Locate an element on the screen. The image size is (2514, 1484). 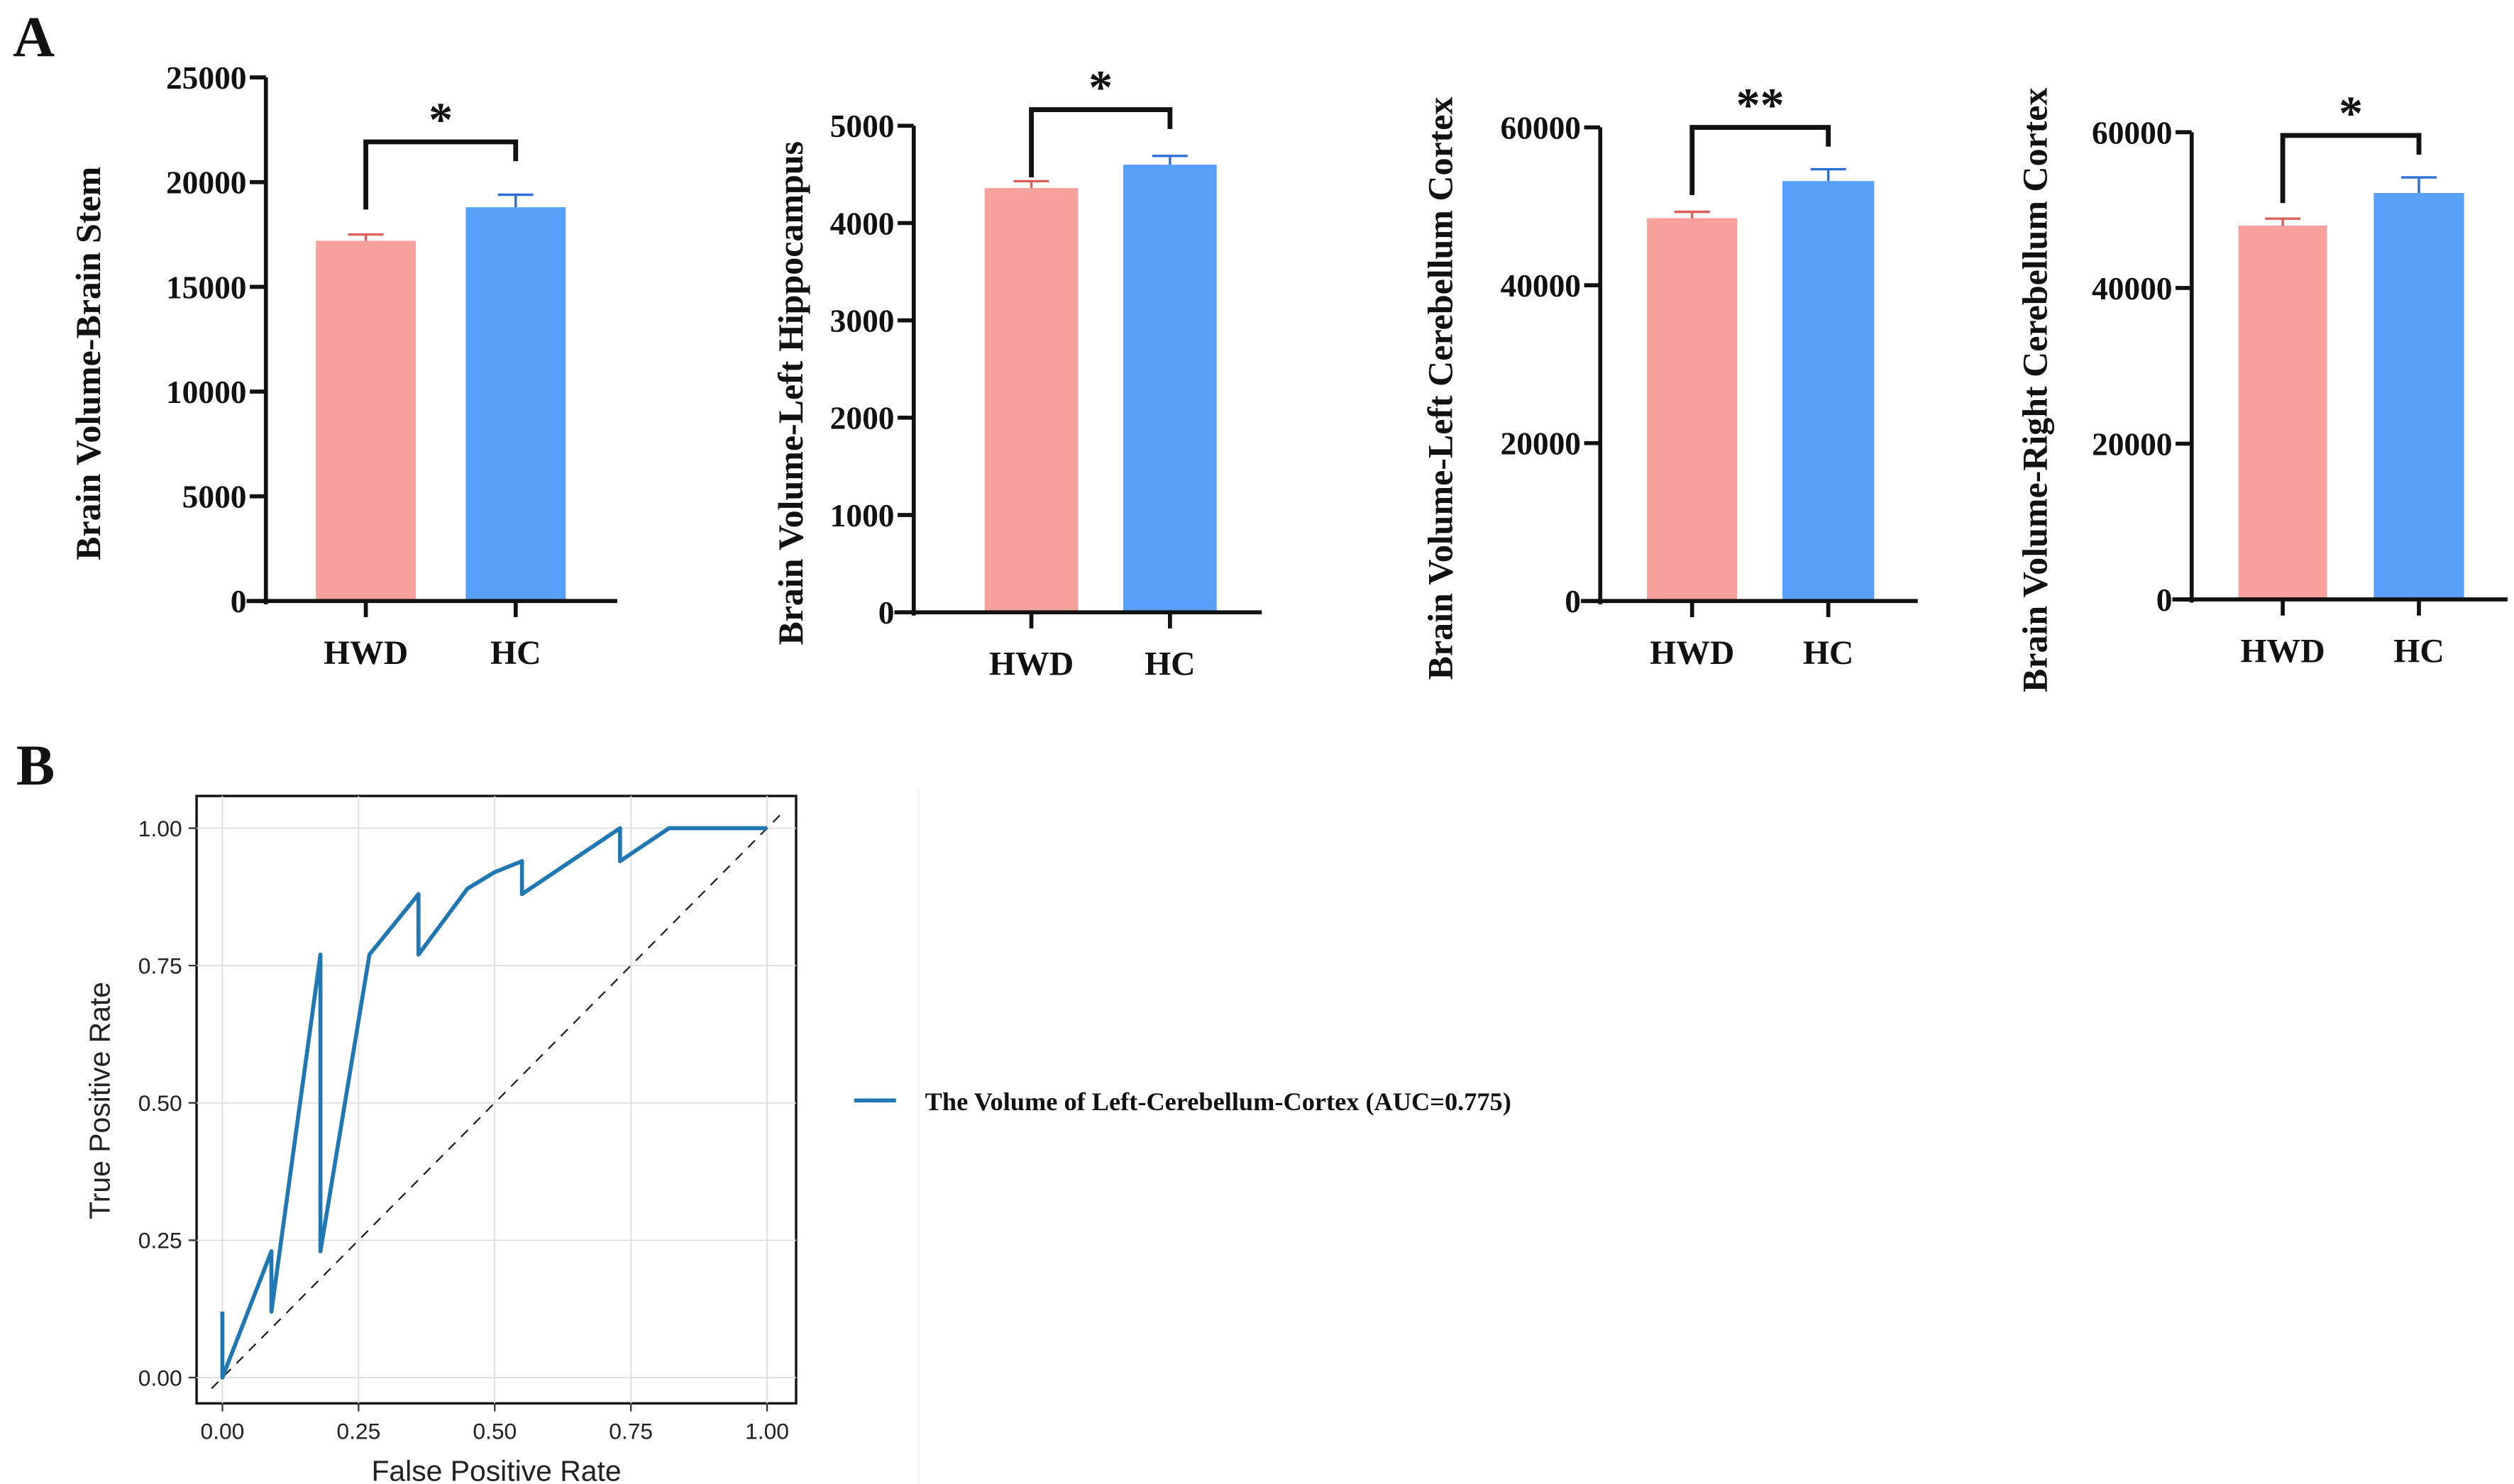
reference-diagonal is located at coordinates (497, 1101).